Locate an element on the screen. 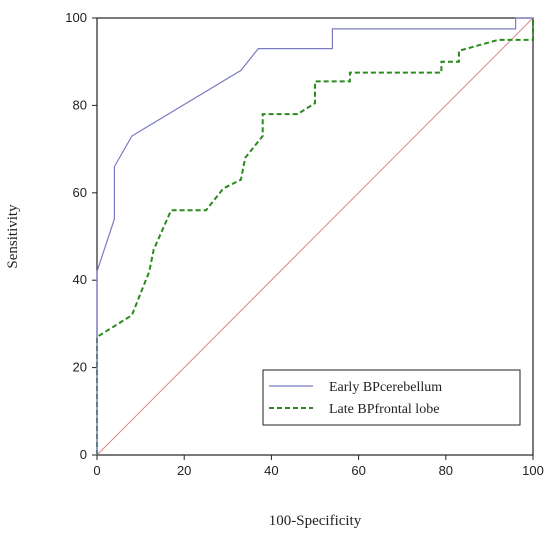 This screenshot has width=550, height=535. y-tick-label: 40 is located at coordinates (80, 279).